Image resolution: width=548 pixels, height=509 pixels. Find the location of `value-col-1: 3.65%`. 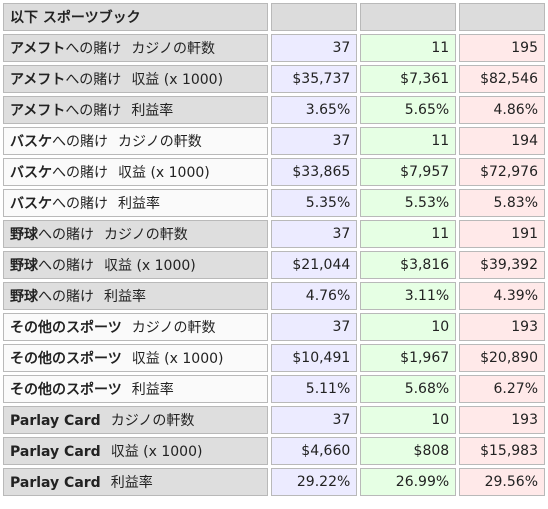

value-col-1: 3.65% is located at coordinates (314, 110).